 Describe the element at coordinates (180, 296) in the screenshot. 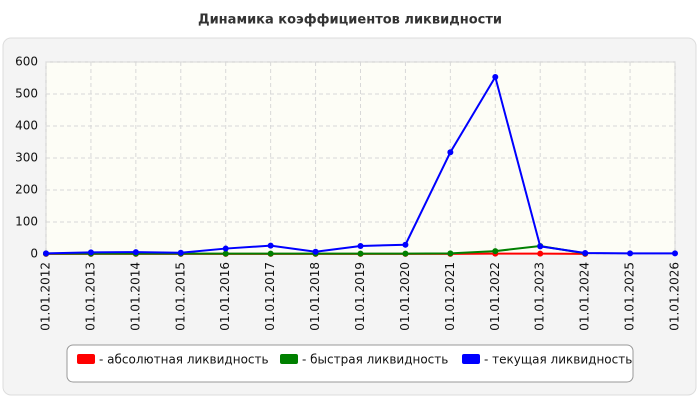

I see `x-tick-label: 01.01.2015` at that location.